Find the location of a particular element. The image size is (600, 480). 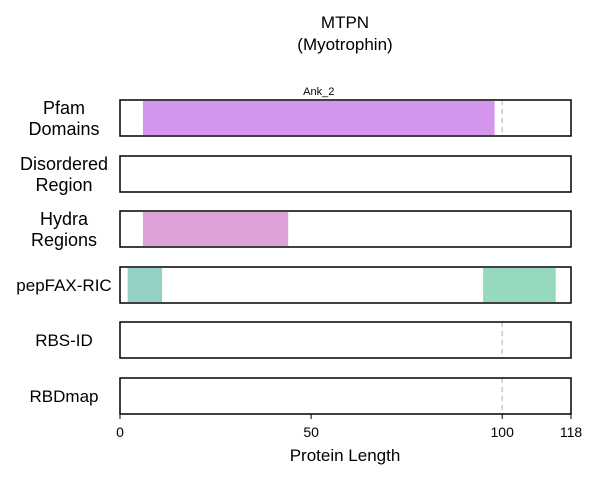

x-tick-label: 100 is located at coordinates (503, 432).